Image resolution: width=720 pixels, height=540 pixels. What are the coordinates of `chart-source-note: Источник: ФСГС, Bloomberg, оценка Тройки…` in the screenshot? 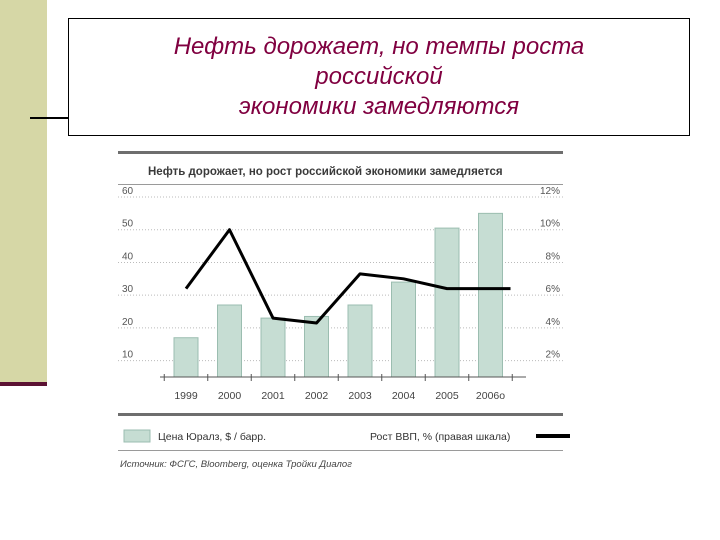 It's located at (236, 464).